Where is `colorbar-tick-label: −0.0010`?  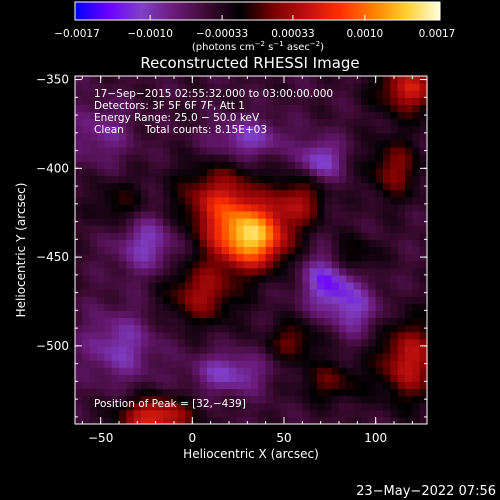 colorbar-tick-label: −0.0010 is located at coordinates (150, 34).